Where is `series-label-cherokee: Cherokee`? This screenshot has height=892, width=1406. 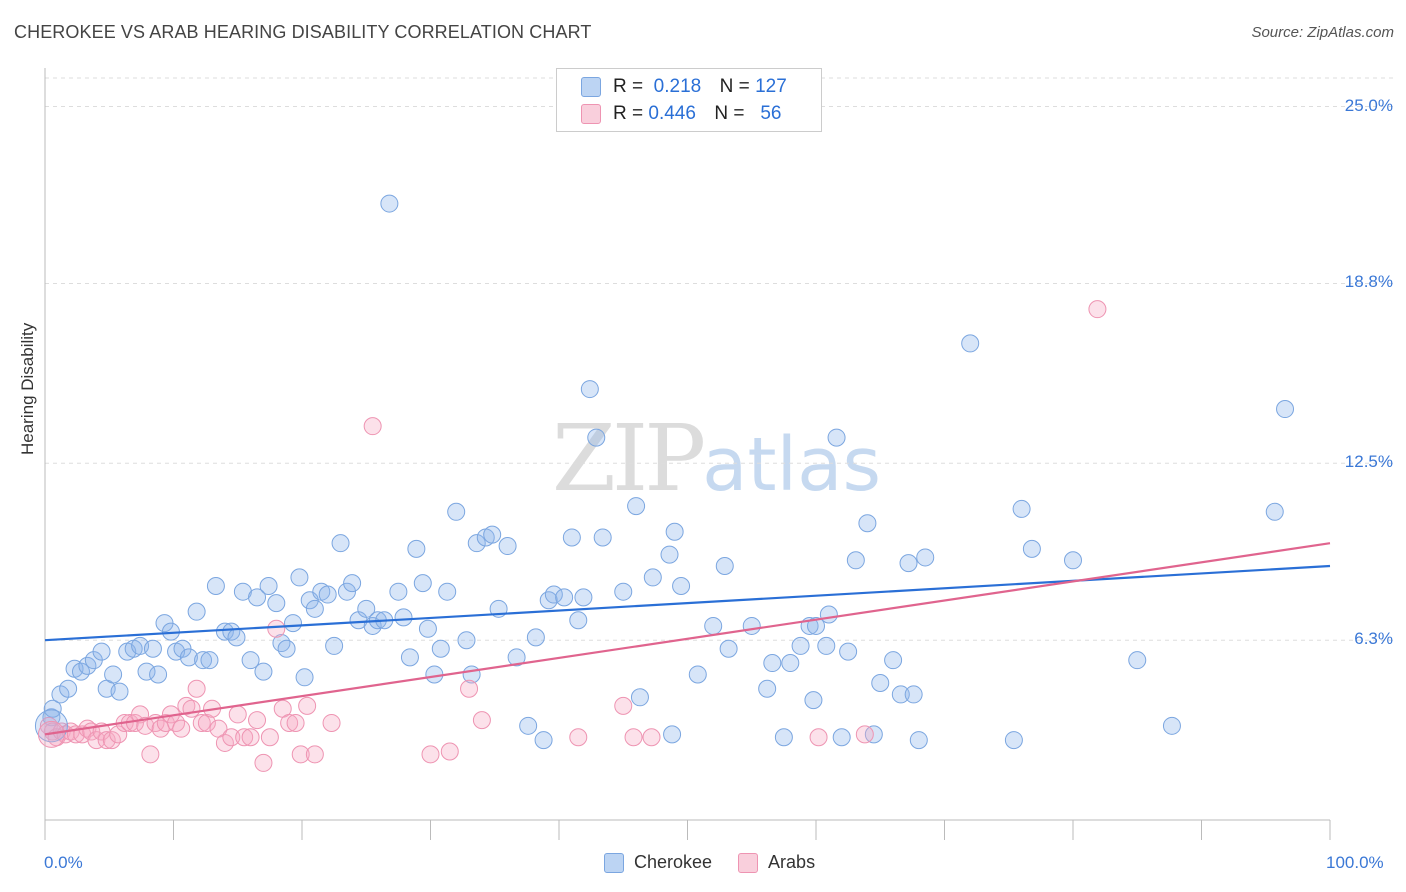
series-label-cherokee: Cherokee is located at coordinates (673, 862).